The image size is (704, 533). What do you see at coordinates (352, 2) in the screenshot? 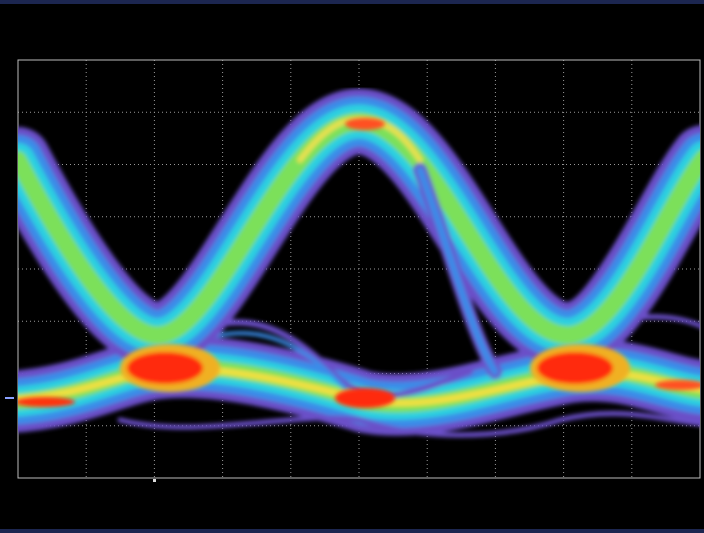
I see `top-border` at bounding box center [352, 2].